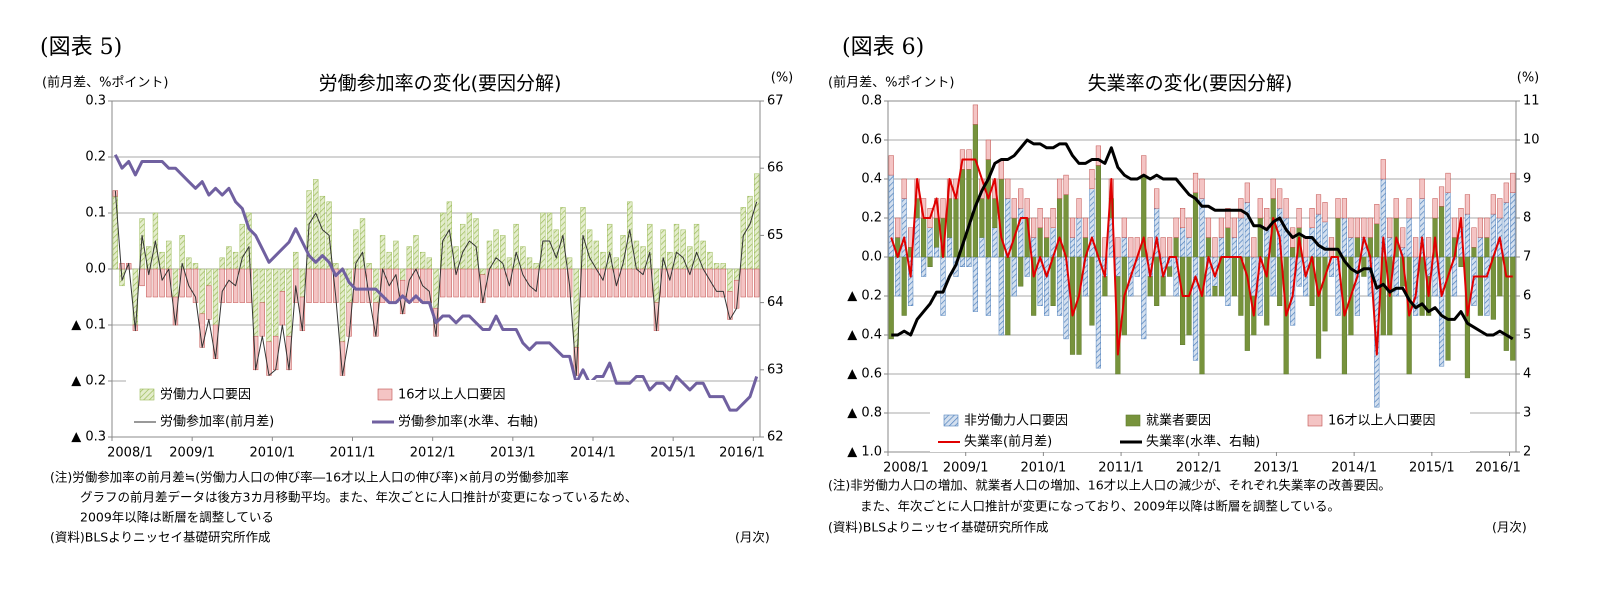 Image resolution: width=1614 pixels, height=592 pixels. What do you see at coordinates (95, 157) in the screenshot?
I see `y-tick-label: 0.2` at bounding box center [95, 157].